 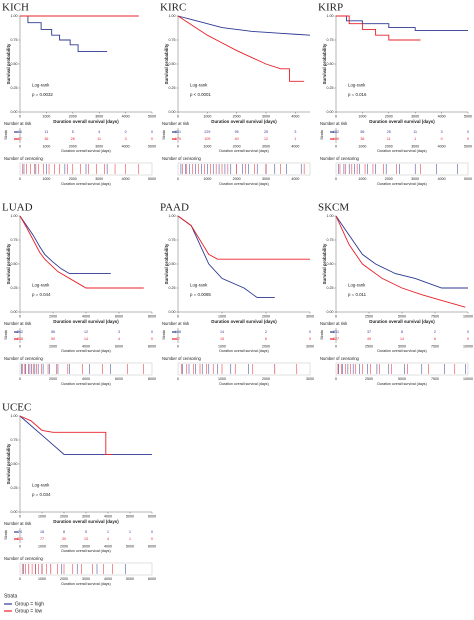 I want to click on risk-count: 18, so click(x=42, y=532).